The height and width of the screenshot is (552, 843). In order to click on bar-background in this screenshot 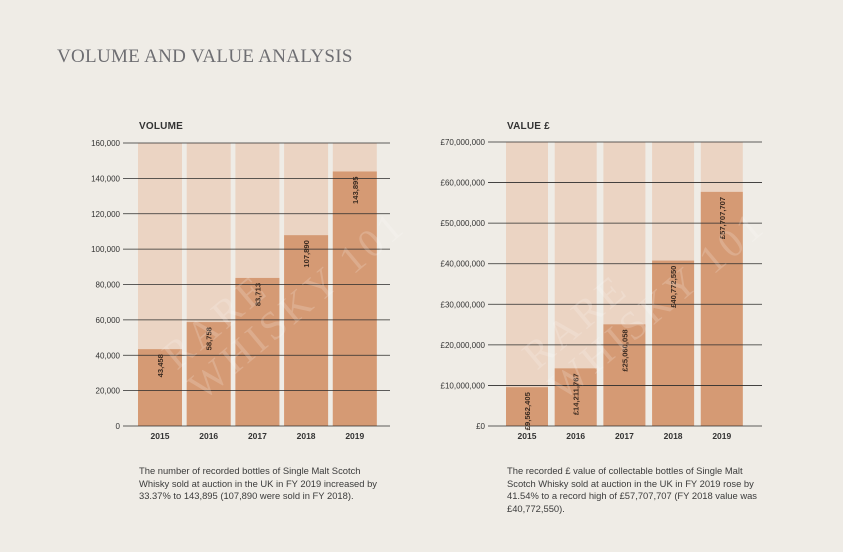, I will do `click(527, 284)`.